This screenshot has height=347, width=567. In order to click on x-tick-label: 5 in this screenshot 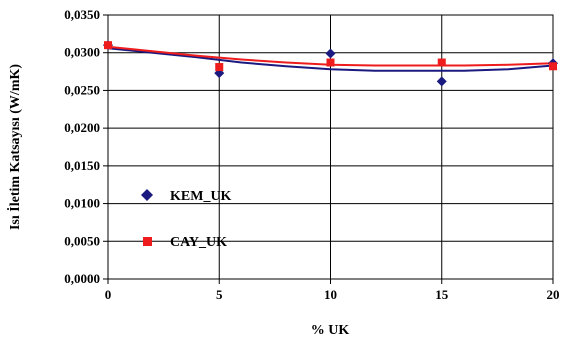, I will do `click(219, 294)`.